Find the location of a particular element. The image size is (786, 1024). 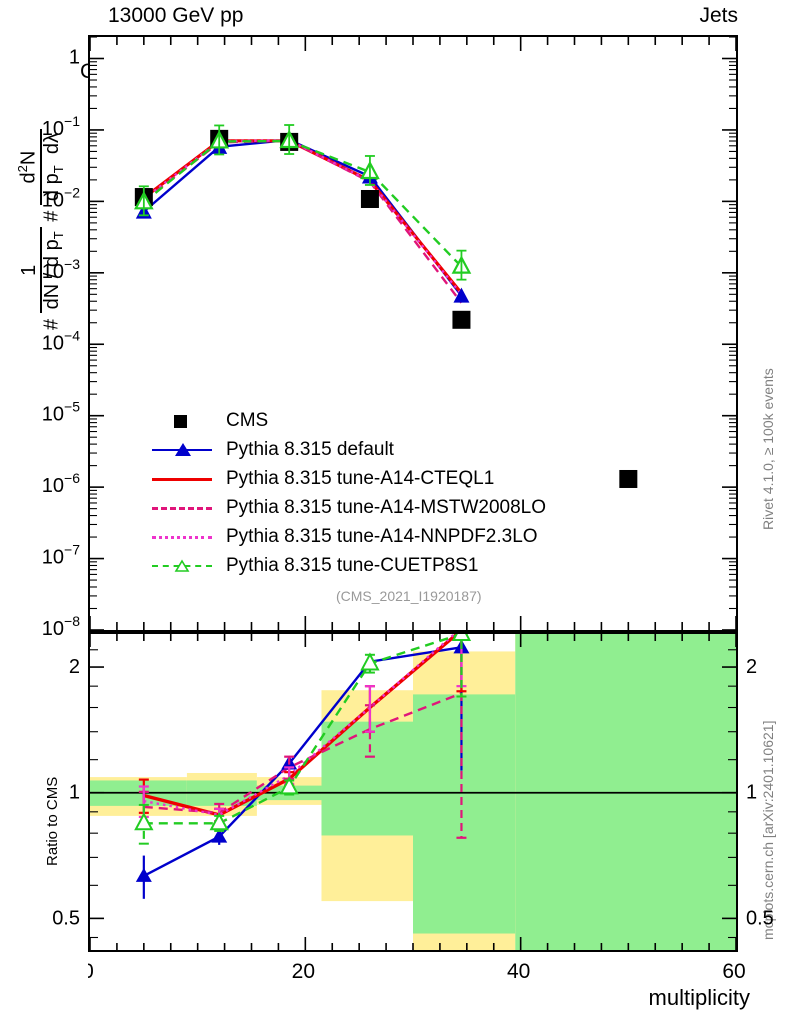

ratio-y-tick-labels-left: 210.5 is located at coordinates (66, 792).